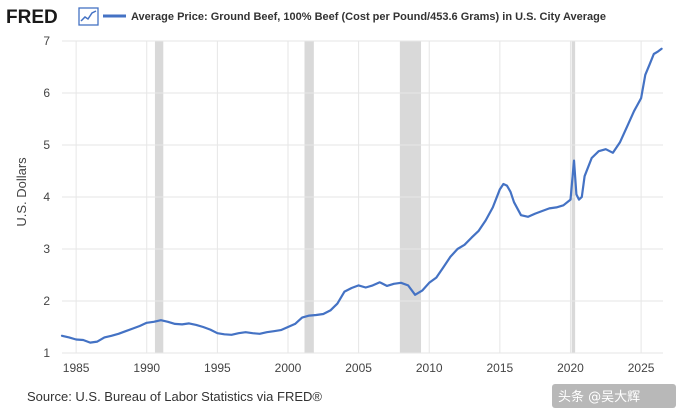  What do you see at coordinates (146, 368) in the screenshot?
I see `x-tick-label: 1990` at bounding box center [146, 368].